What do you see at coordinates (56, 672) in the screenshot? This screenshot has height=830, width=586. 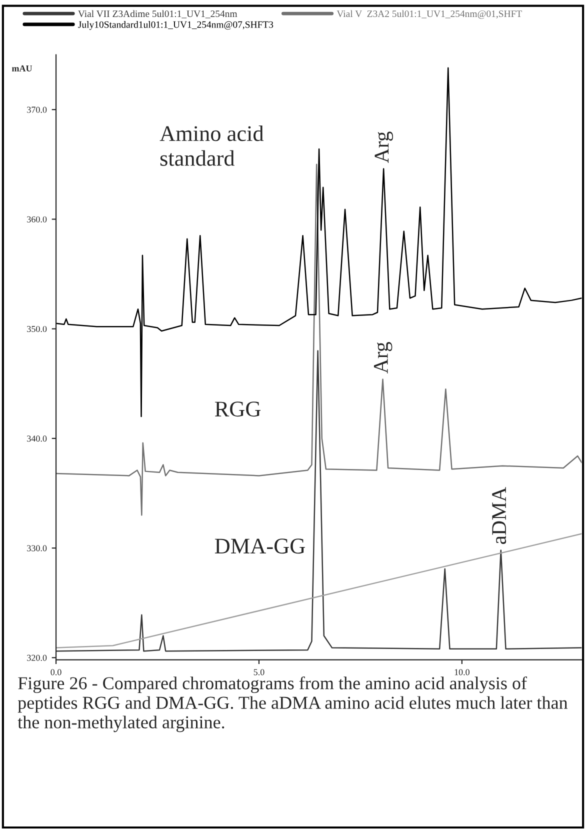 I see `x-tick-label: 0.0` at bounding box center [56, 672].